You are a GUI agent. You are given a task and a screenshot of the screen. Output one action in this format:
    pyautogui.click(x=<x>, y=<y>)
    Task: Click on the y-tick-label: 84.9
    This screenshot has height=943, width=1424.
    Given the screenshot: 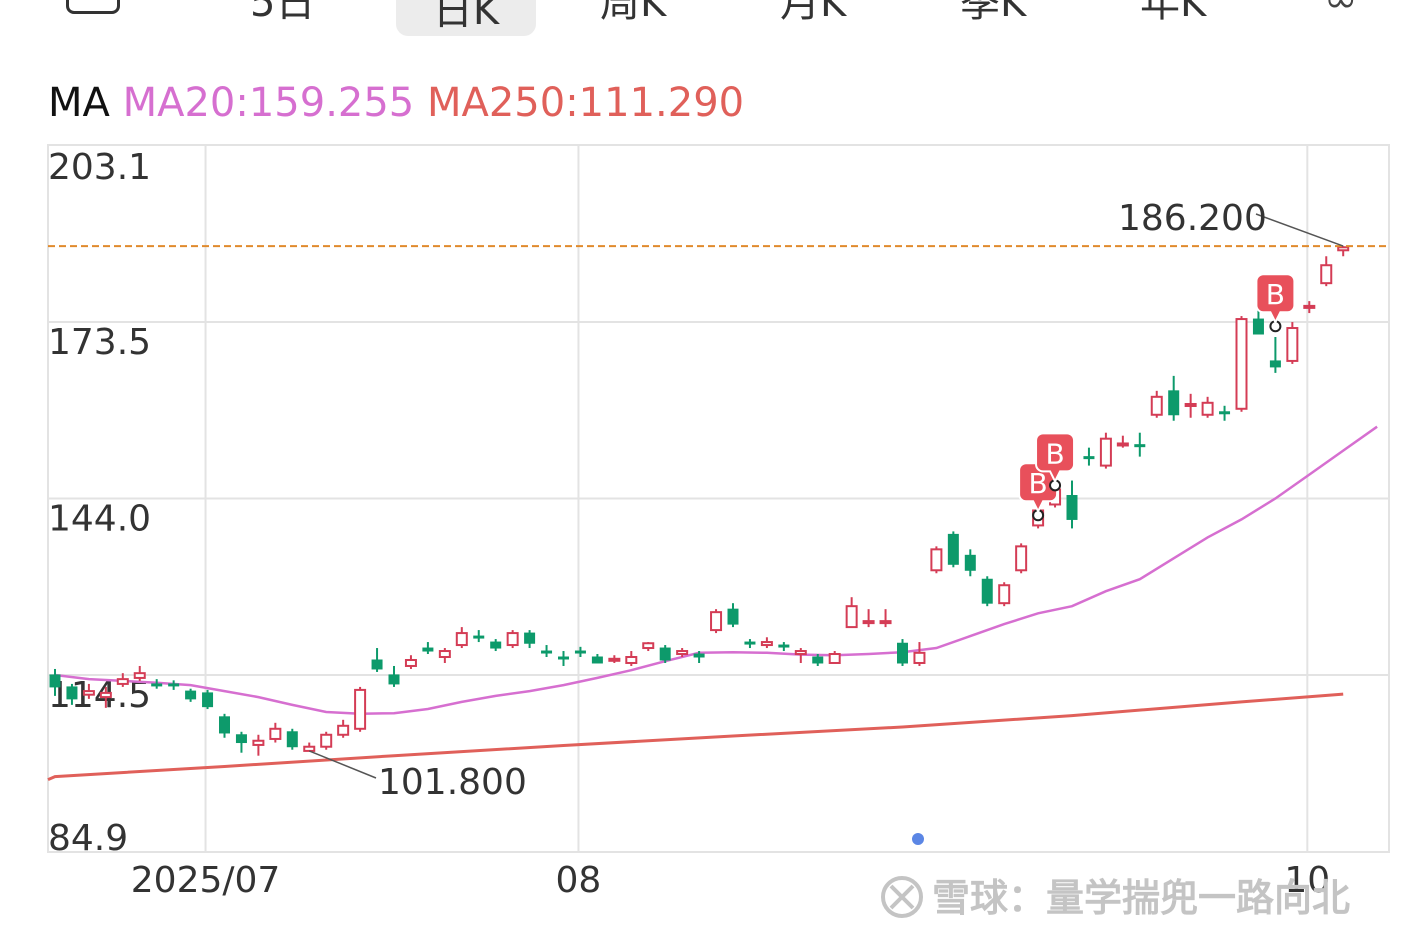 What is the action you would take?
    pyautogui.click(x=88, y=838)
    